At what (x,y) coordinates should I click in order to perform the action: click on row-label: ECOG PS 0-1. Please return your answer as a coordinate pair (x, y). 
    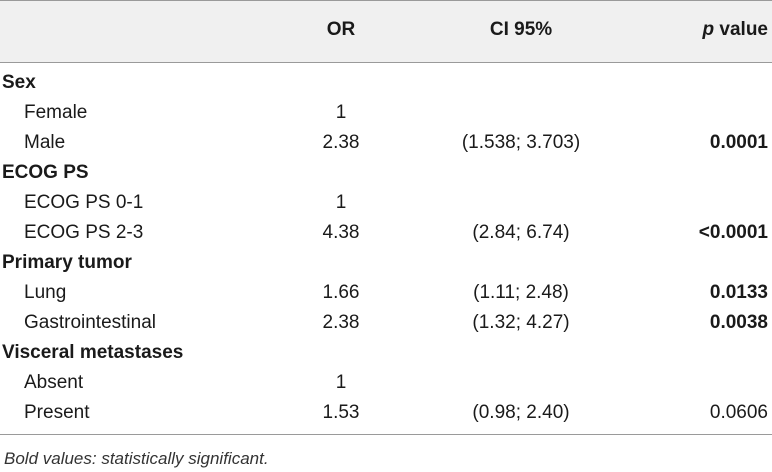
    Looking at the image, I should click on (84, 202).